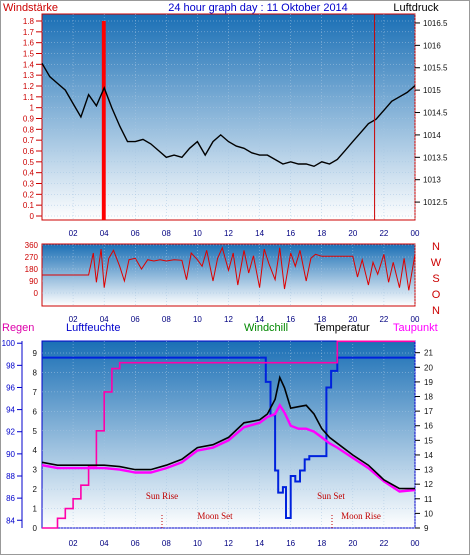 The image size is (470, 555). What do you see at coordinates (29, 32) in the screenshot?
I see `wind-tick-label: 1.7` at bounding box center [29, 32].